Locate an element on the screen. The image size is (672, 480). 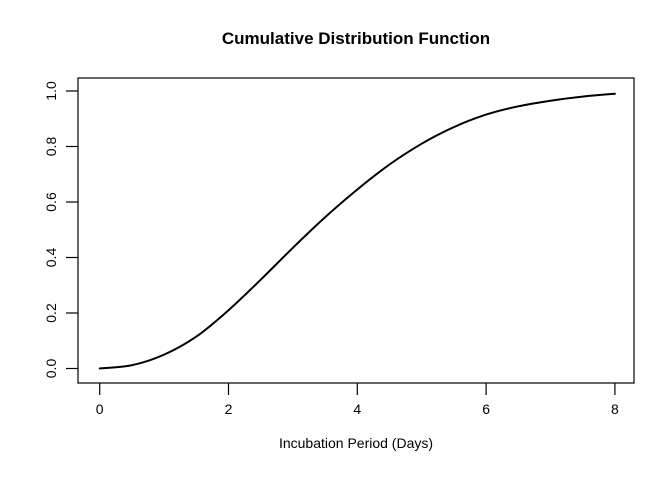
y-tick-label: 0.2 is located at coordinates (51, 313).